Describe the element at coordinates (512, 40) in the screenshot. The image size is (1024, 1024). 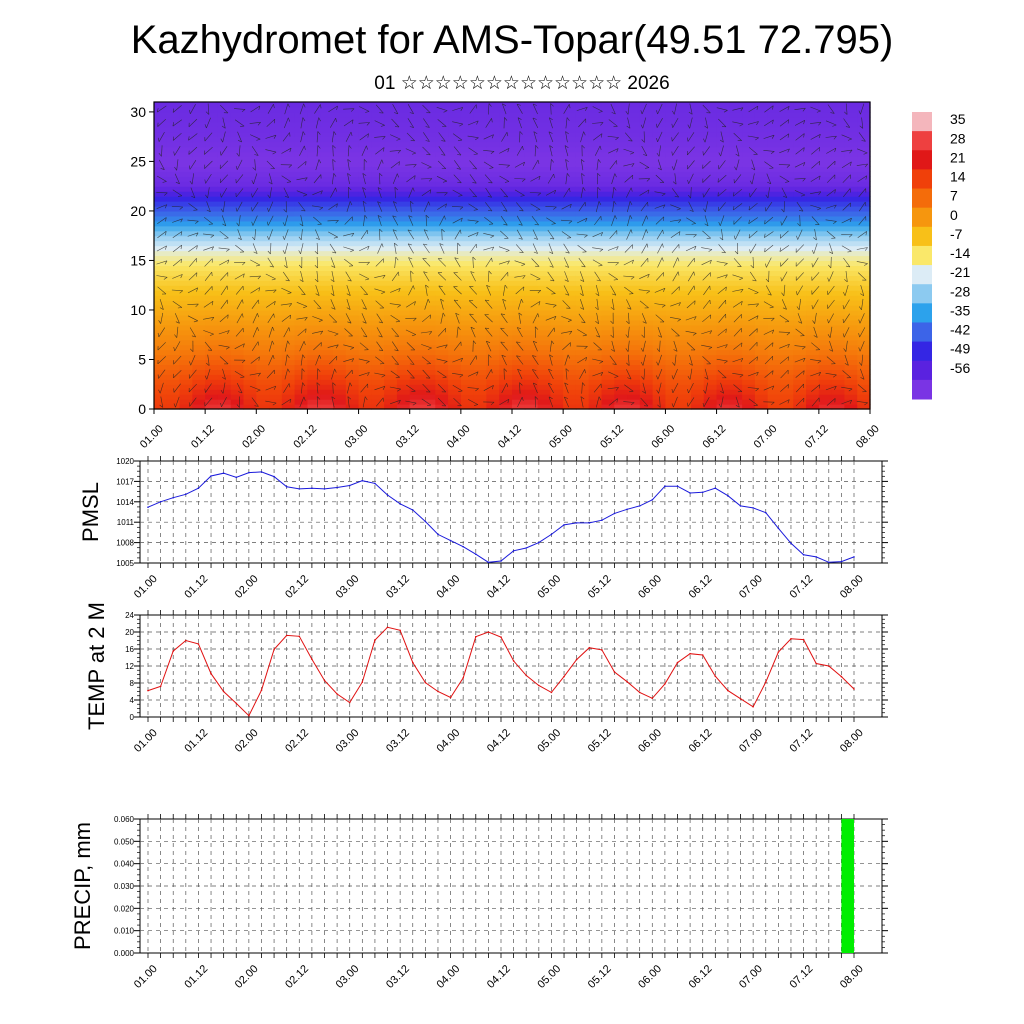
I see `chart-title: Kazhydromet for AMS-Topar(49.51 72.795)` at that location.